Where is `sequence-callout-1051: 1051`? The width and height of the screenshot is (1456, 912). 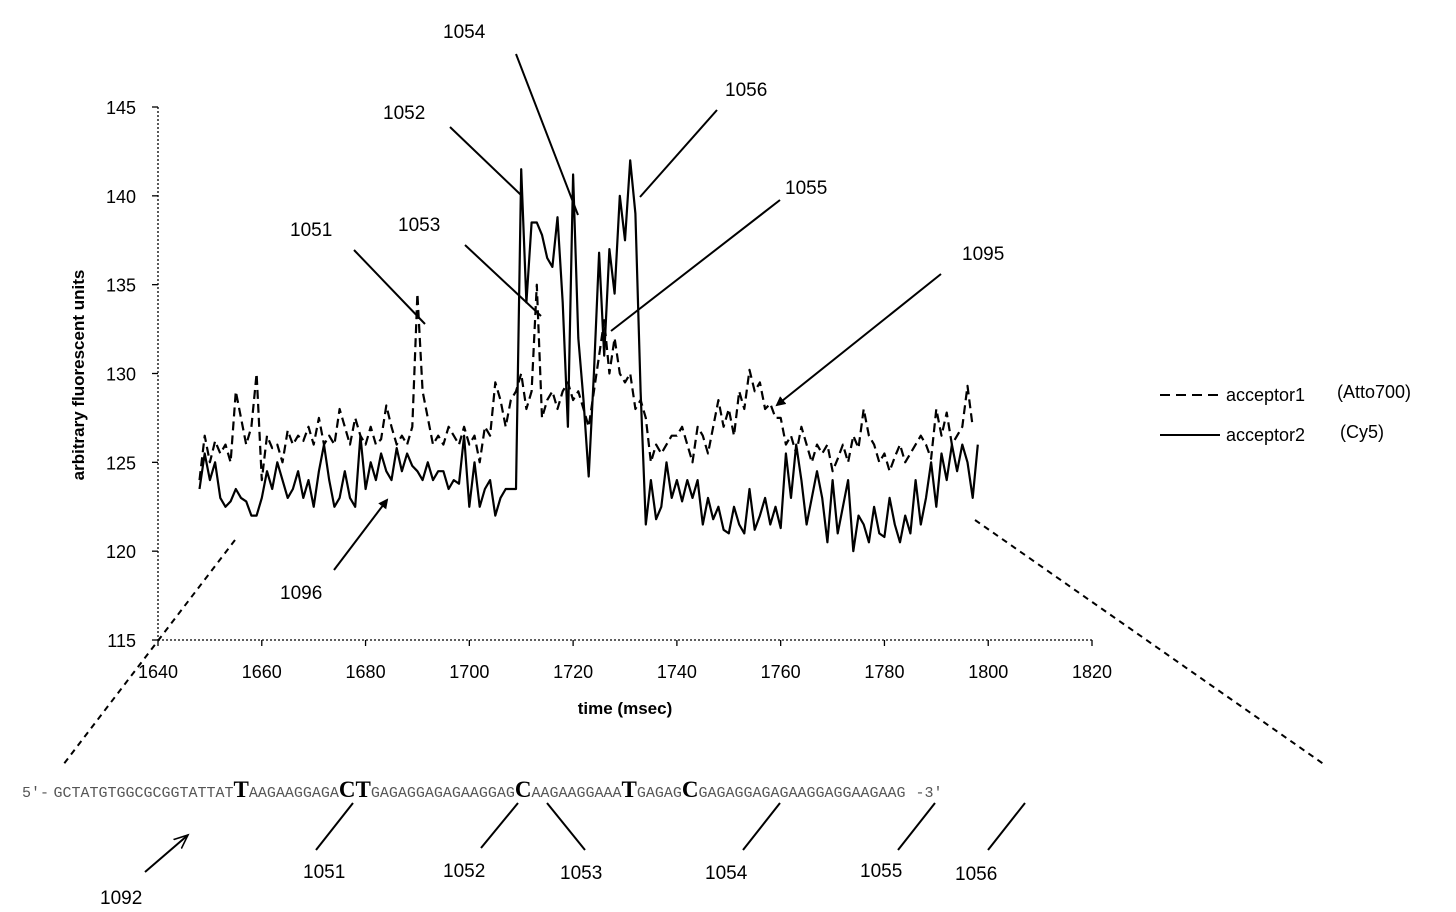 sequence-callout-1051: 1051 is located at coordinates (324, 872).